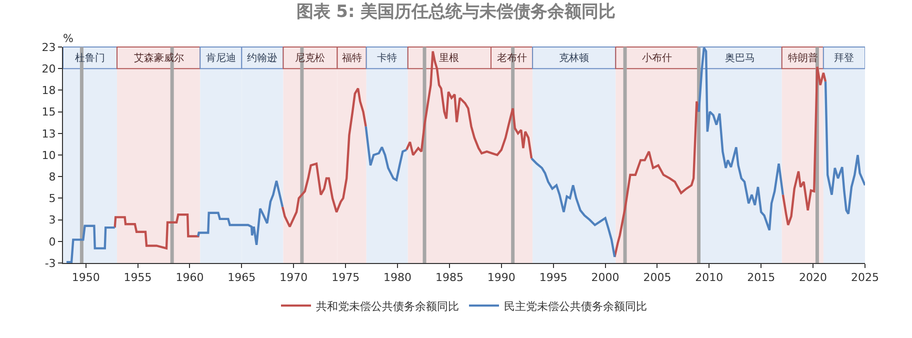  I want to click on y-tick-label: 13, so click(49, 133).